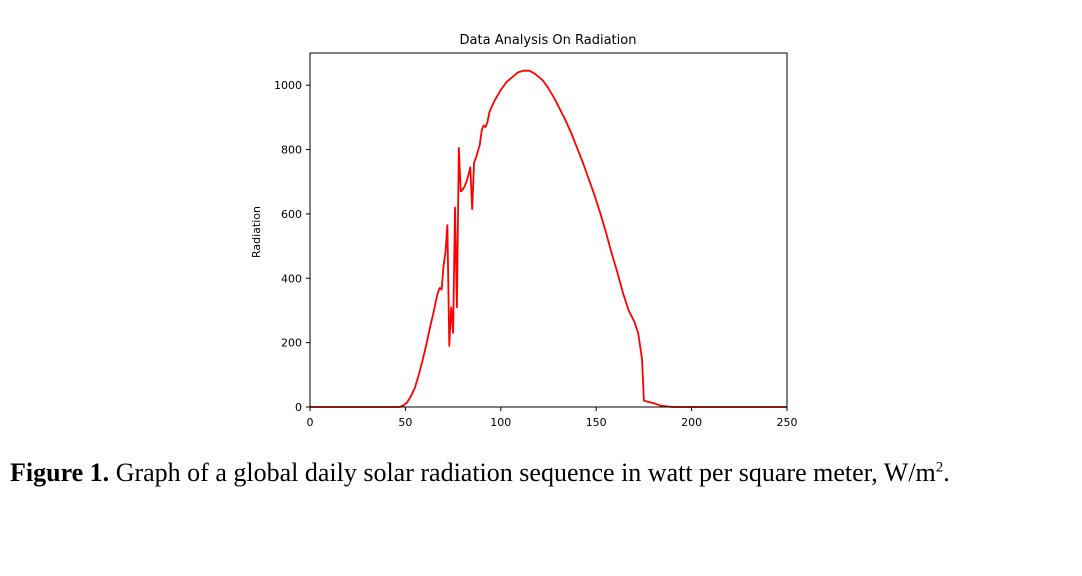 The height and width of the screenshot is (576, 1082). I want to click on caption-superscript: 2, so click(939, 467).